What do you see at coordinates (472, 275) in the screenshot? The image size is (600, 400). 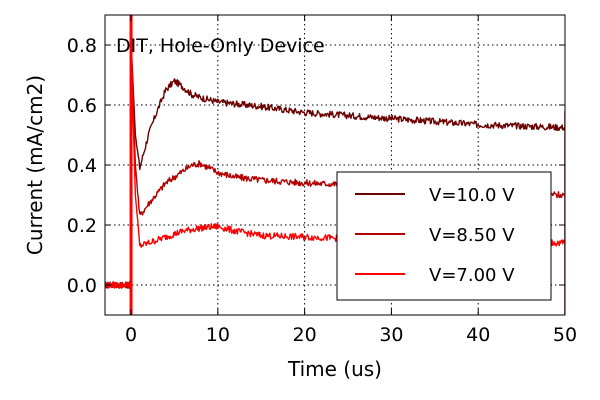 I see `legend-label-3: V=7.00 V` at bounding box center [472, 275].